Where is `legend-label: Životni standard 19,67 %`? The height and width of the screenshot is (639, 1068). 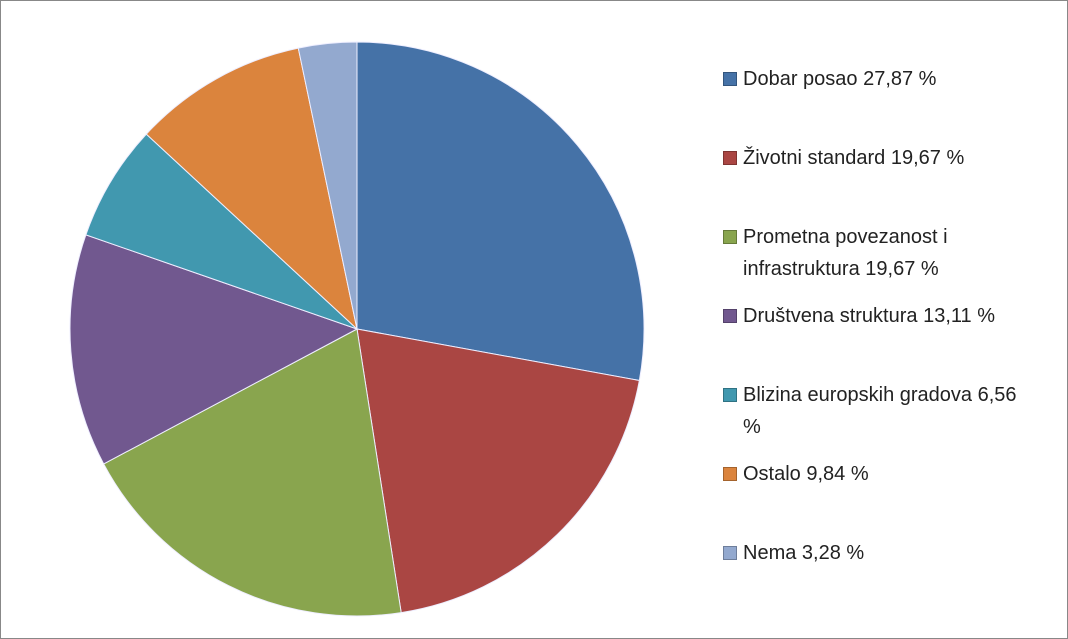
legend-label: Životni standard 19,67 % is located at coordinates (854, 158).